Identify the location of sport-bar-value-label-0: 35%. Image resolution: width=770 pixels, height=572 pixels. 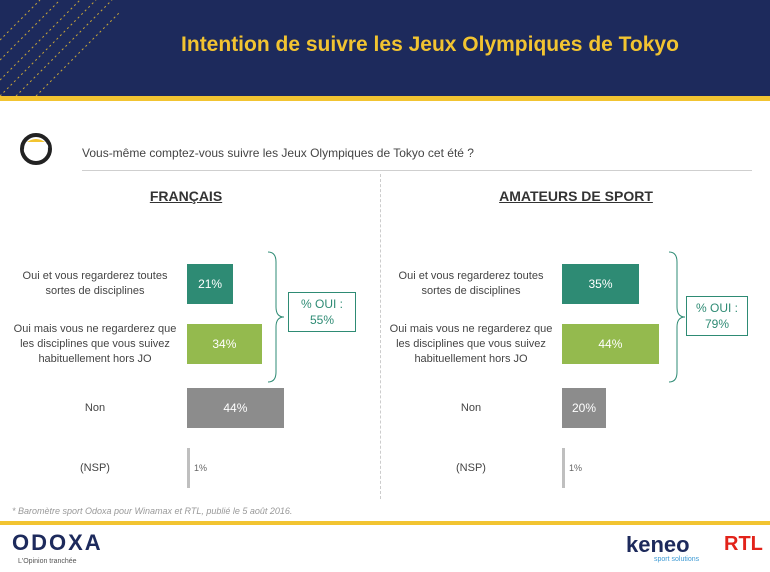
(600, 284).